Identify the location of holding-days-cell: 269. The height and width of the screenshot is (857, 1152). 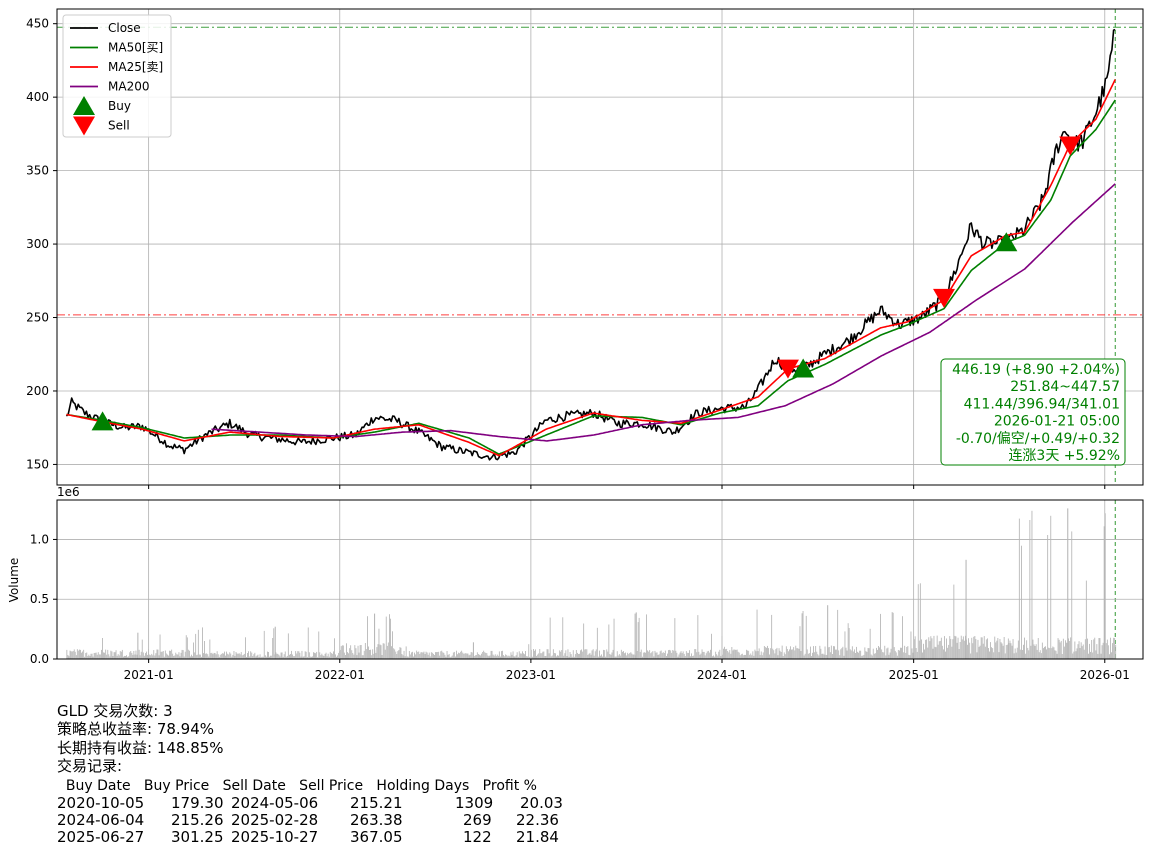
(477, 820).